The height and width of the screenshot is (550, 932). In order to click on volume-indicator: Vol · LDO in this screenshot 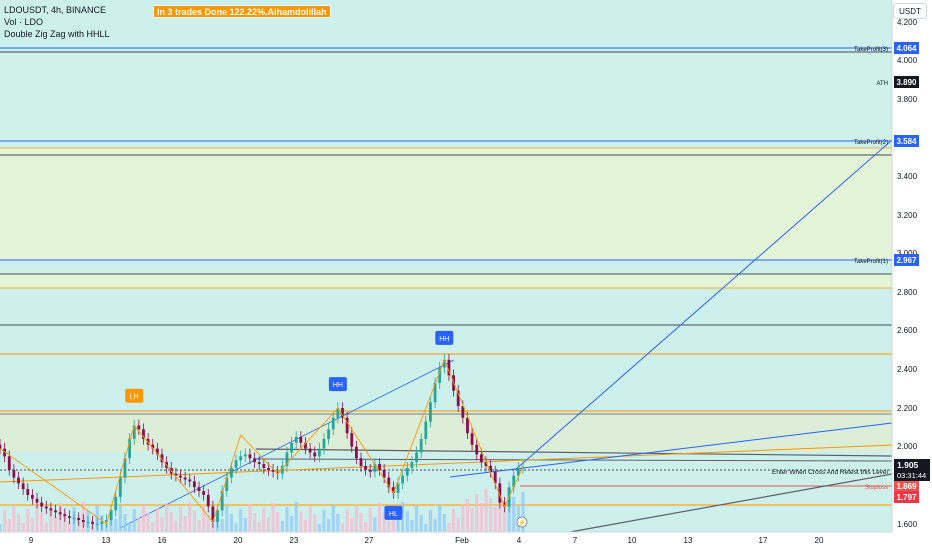, I will do `click(24, 22)`.